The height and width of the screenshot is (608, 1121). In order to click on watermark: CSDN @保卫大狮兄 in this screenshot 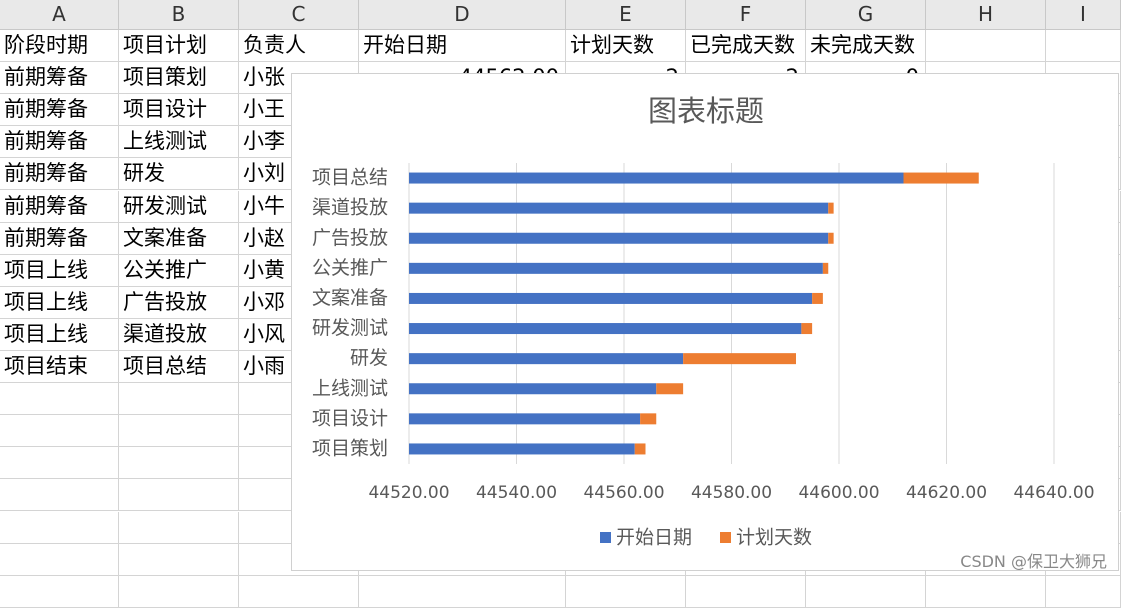, I will do `click(1033, 561)`.